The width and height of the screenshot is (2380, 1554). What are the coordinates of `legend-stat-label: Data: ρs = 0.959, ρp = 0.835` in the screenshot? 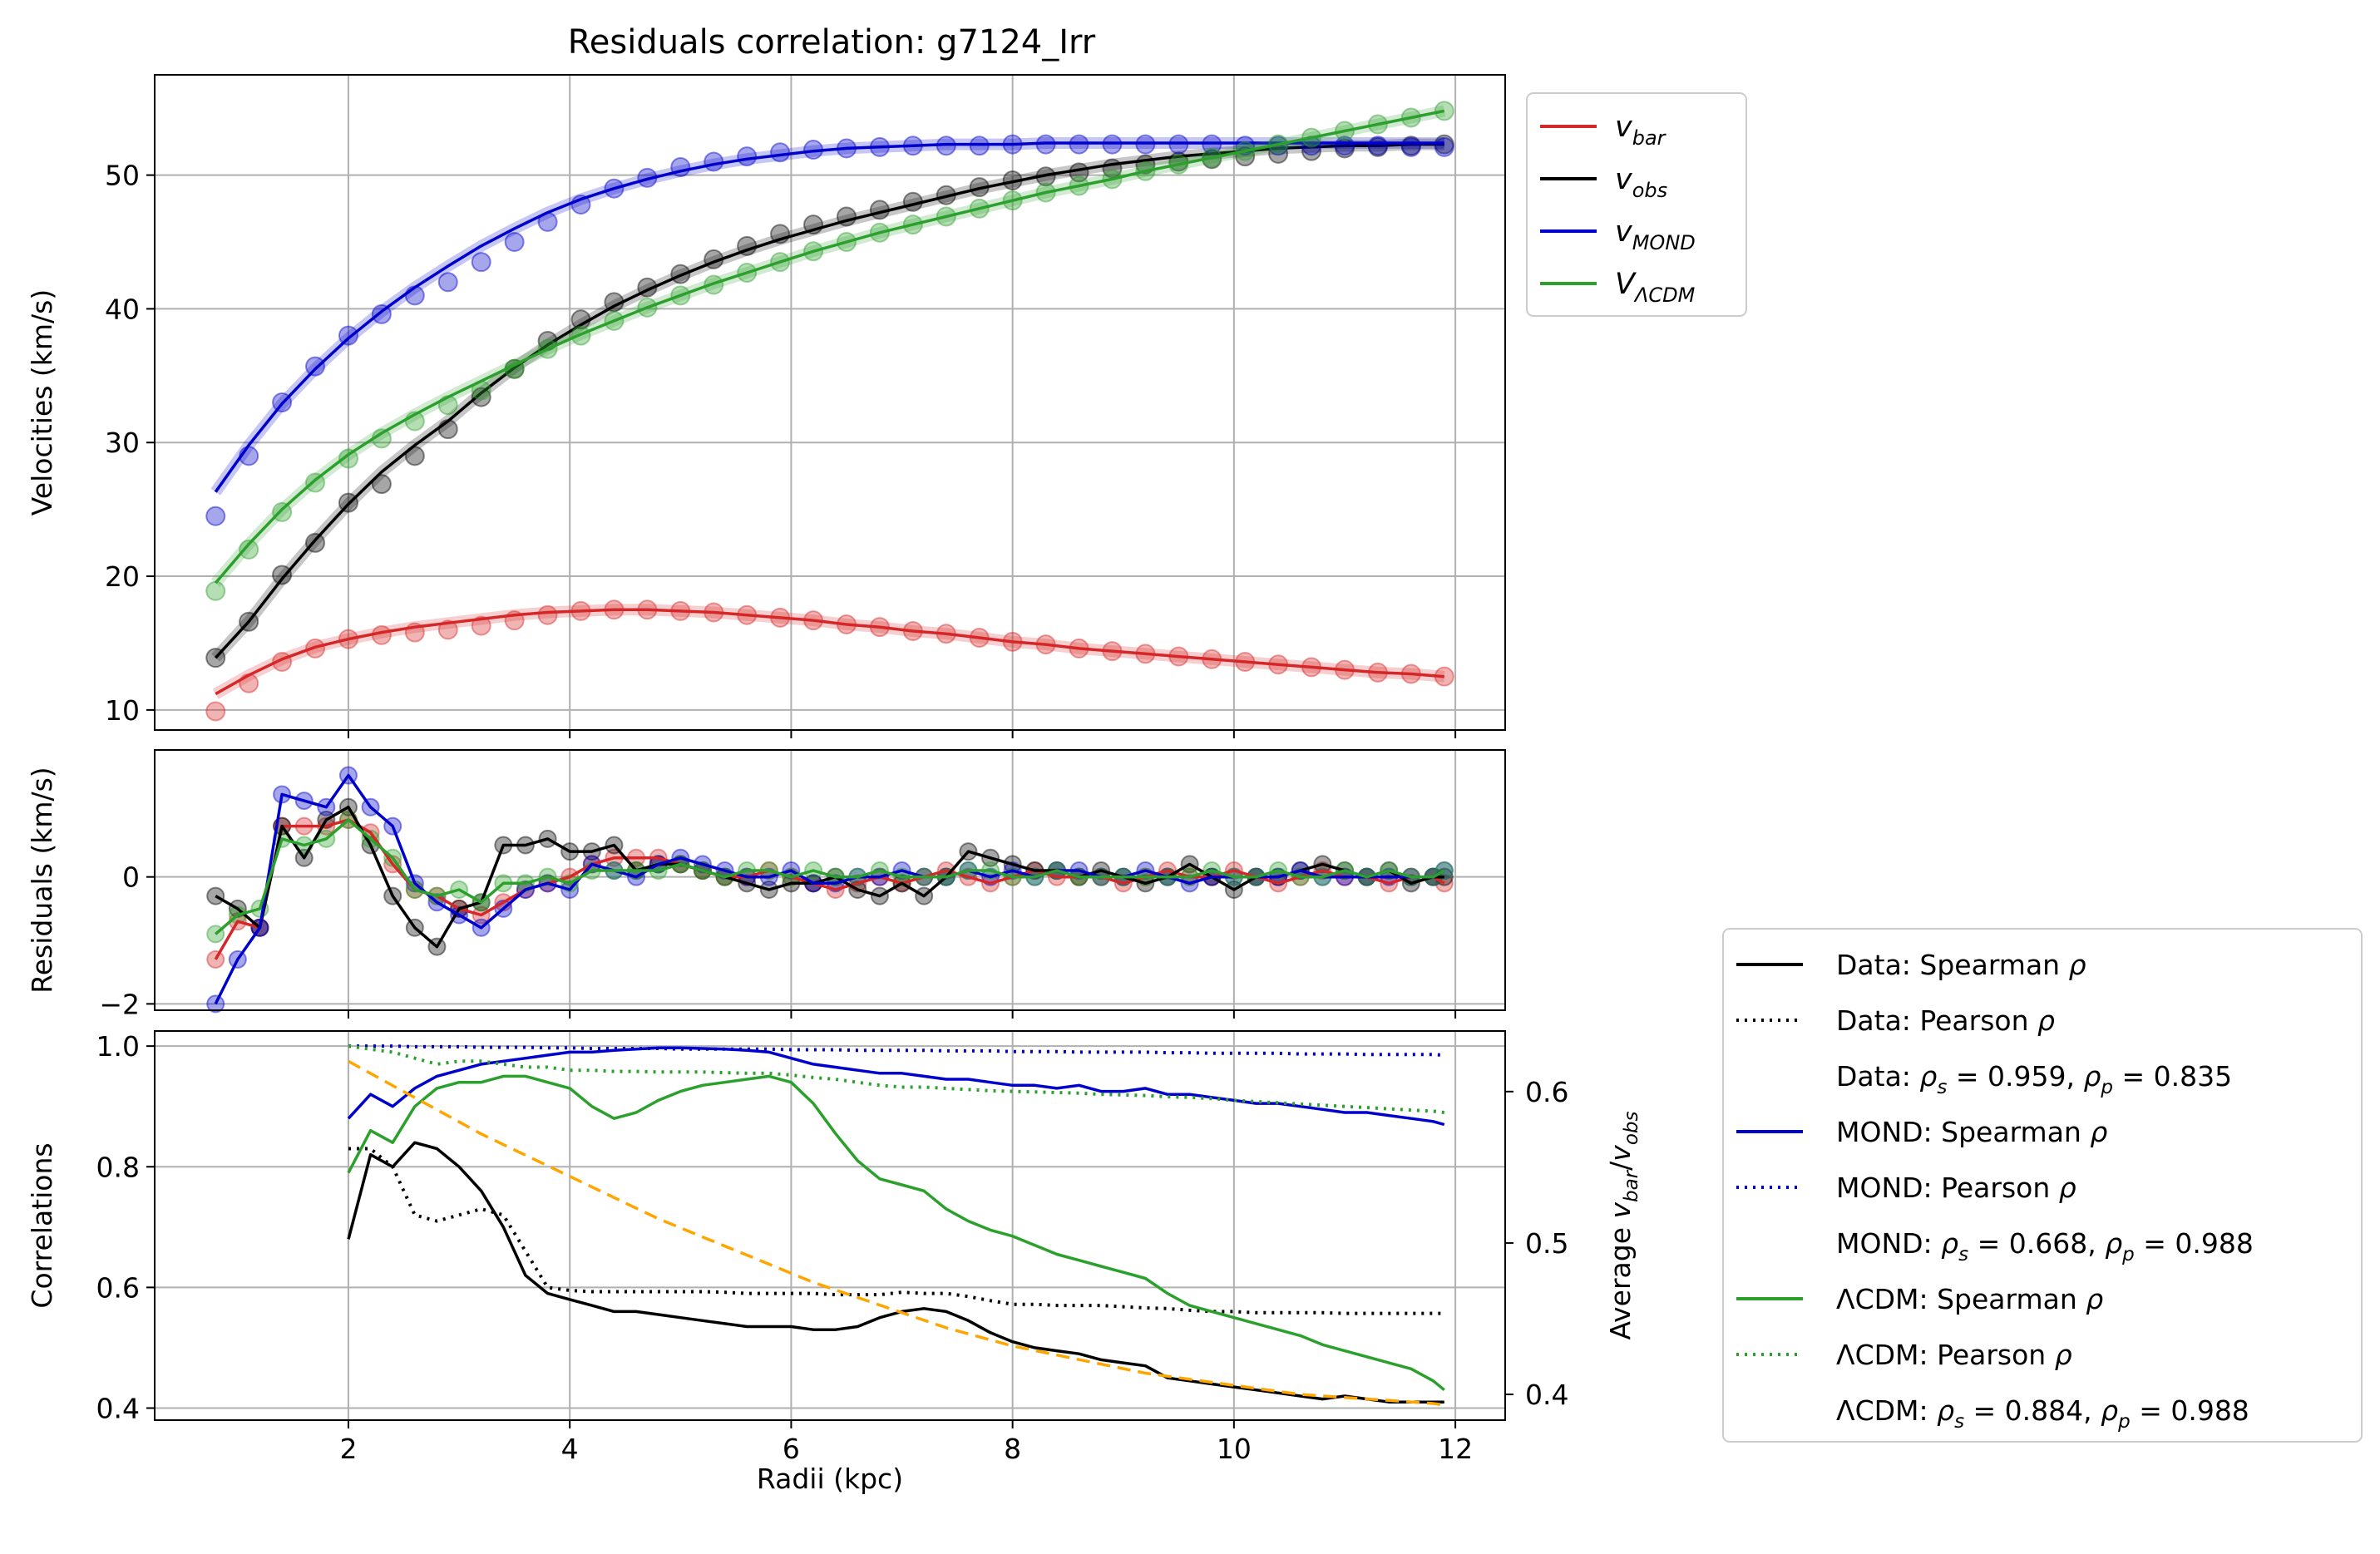 It's located at (2034, 1079).